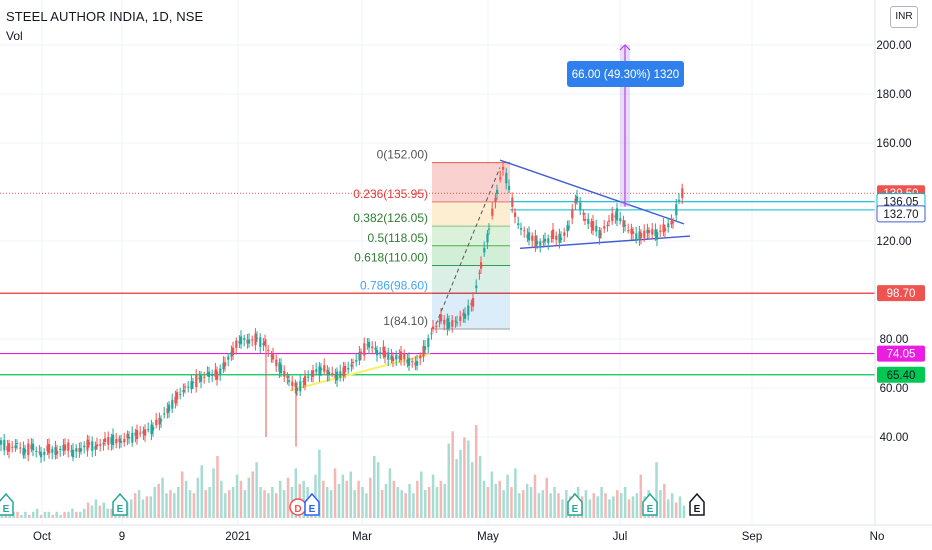 This screenshot has width=932, height=550. What do you see at coordinates (14, 36) in the screenshot?
I see `volume-indicator-label: Vol` at bounding box center [14, 36].